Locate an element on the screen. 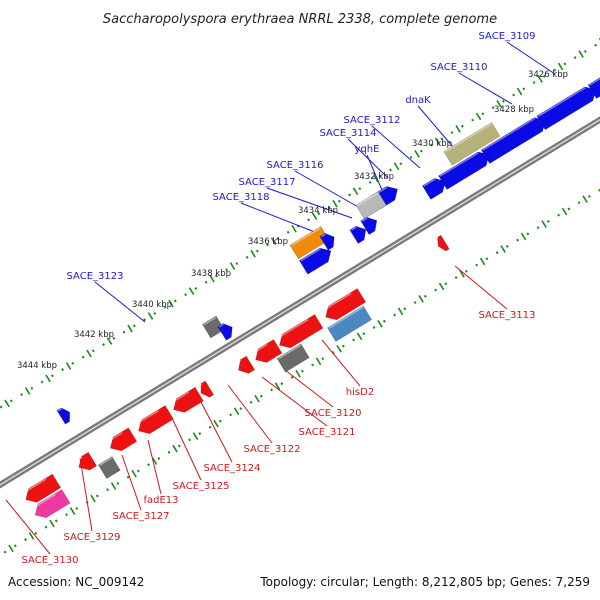 The height and width of the screenshot is (600, 600). reverse-gene-label: SACE_3121 is located at coordinates (327, 432).